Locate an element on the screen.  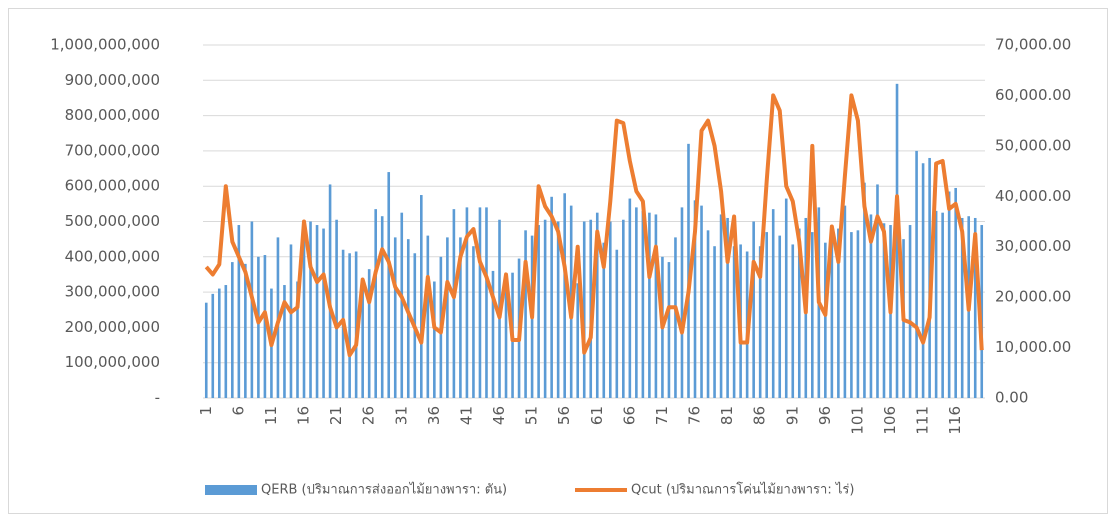
legend-label: Qcut (ปริมาณการโค่นไม้ยางพารา: ไร่) is located at coordinates (742, 490).